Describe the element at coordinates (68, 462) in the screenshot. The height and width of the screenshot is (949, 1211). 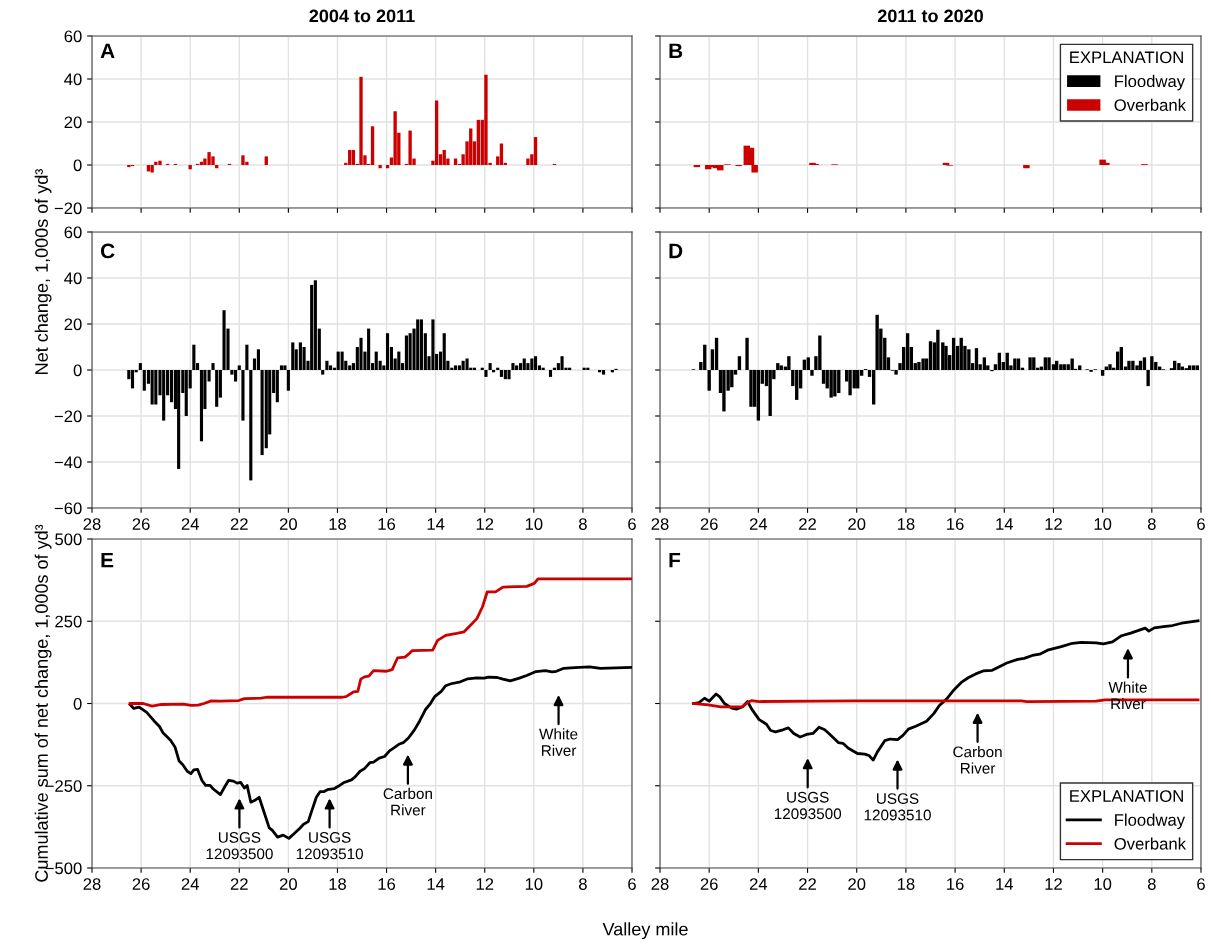
I see `y-tick-label: −40` at that location.